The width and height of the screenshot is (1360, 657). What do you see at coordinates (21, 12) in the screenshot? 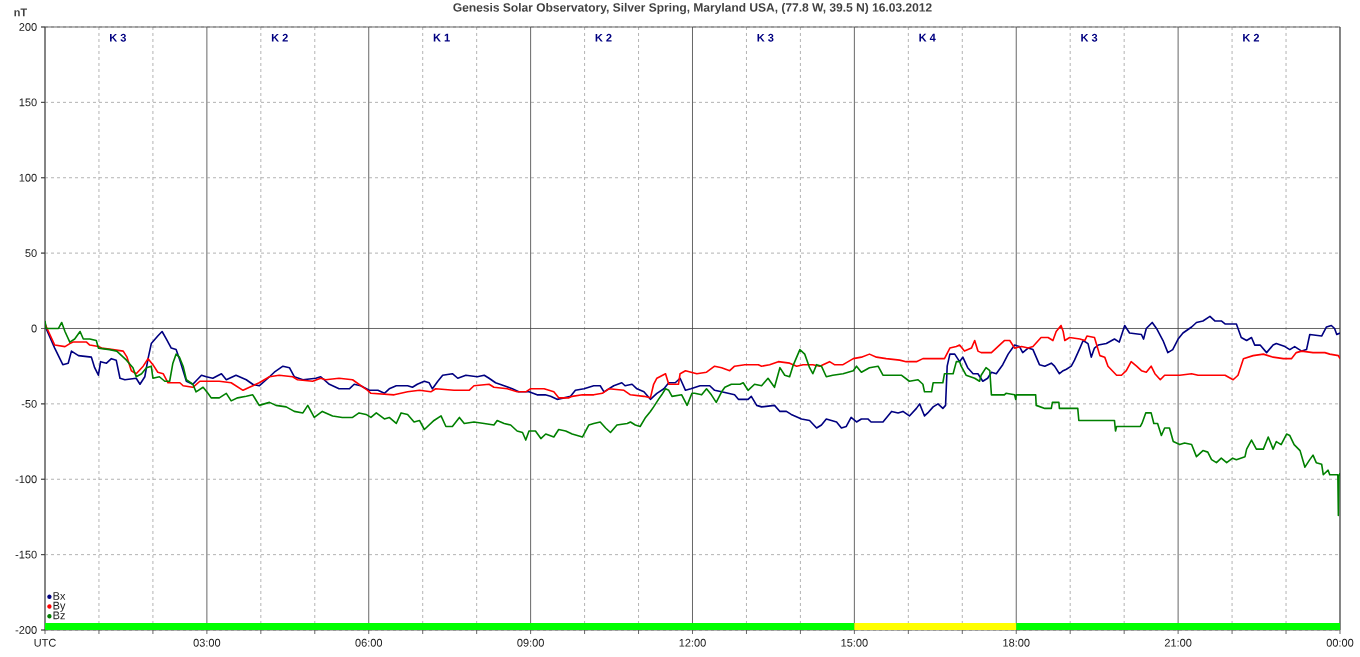
I see `y-axis-title: nT` at bounding box center [21, 12].